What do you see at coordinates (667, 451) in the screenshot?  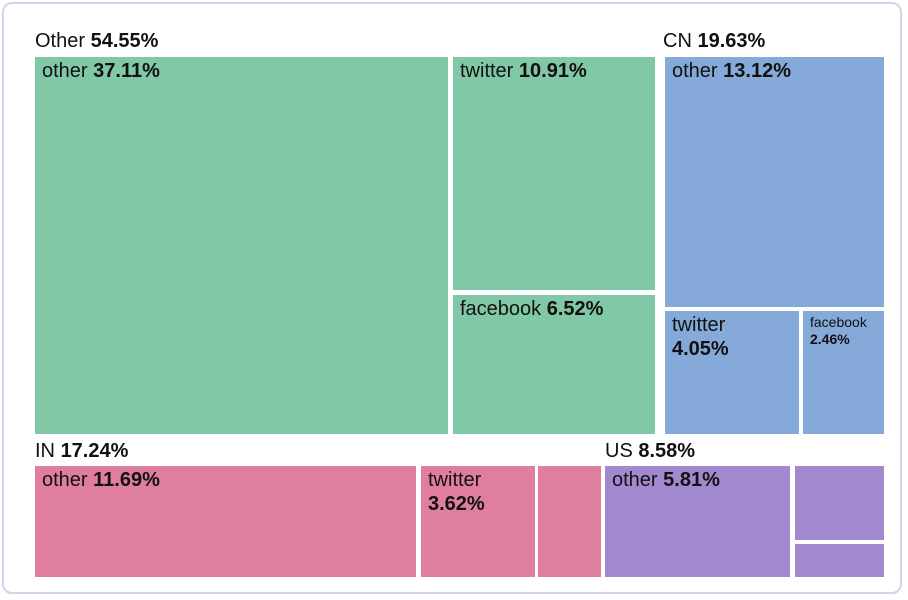 I see `group-value: 8.58%` at bounding box center [667, 451].